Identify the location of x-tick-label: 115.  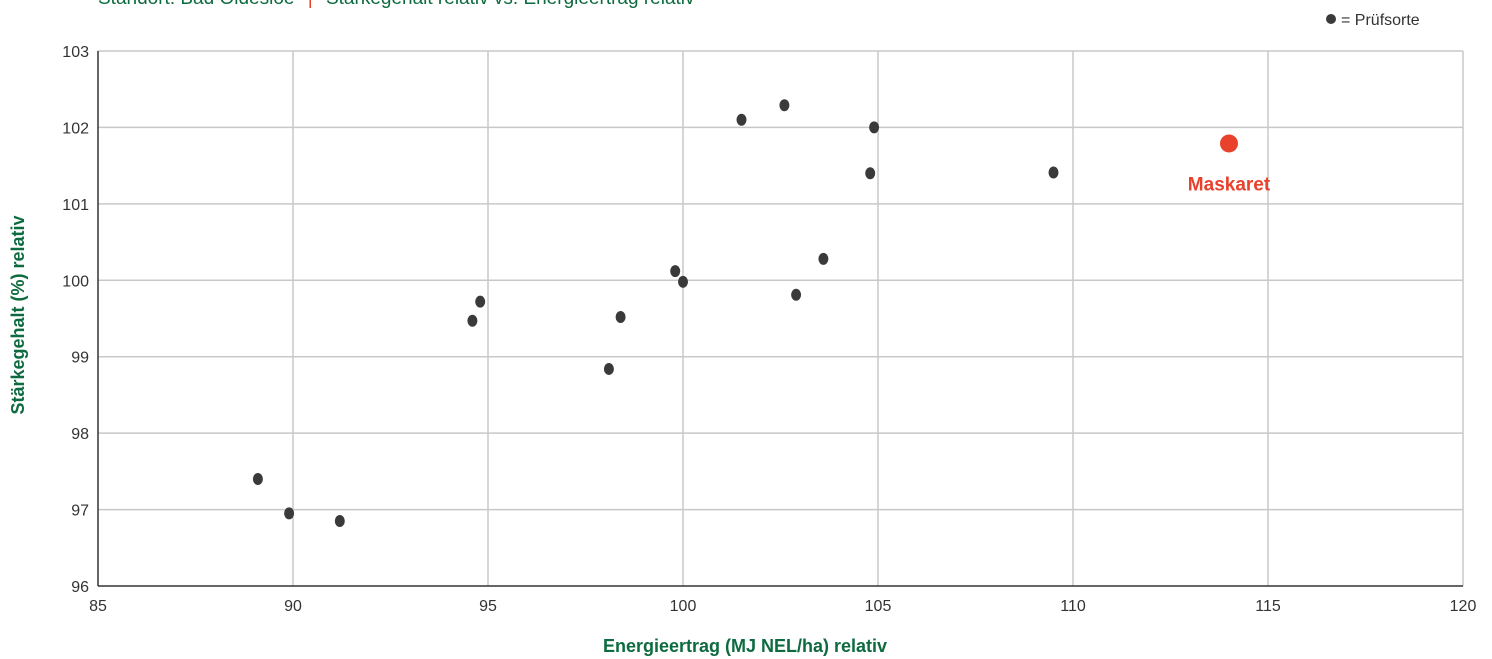
(1268, 606).